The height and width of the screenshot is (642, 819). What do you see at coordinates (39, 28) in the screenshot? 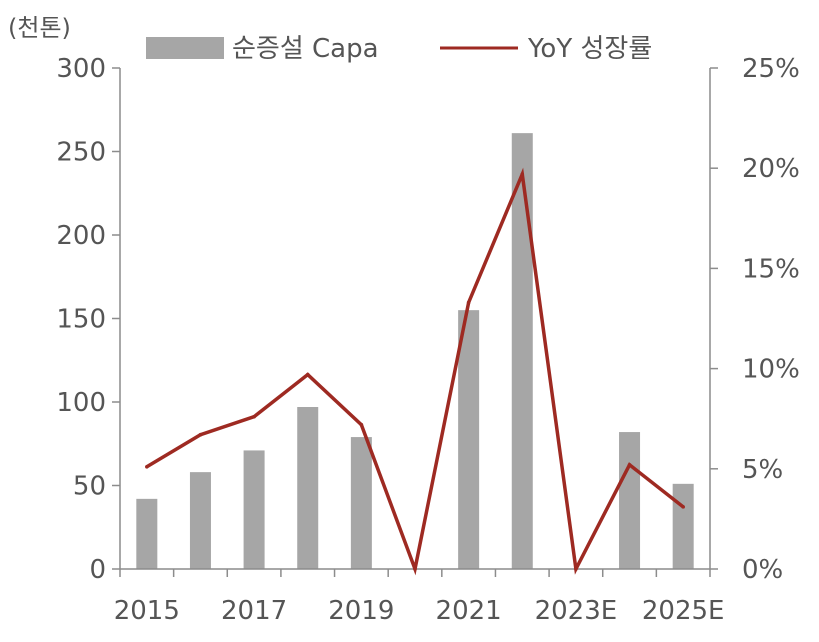
I see `left-axis-unit-label: (천톤)` at bounding box center [39, 28].